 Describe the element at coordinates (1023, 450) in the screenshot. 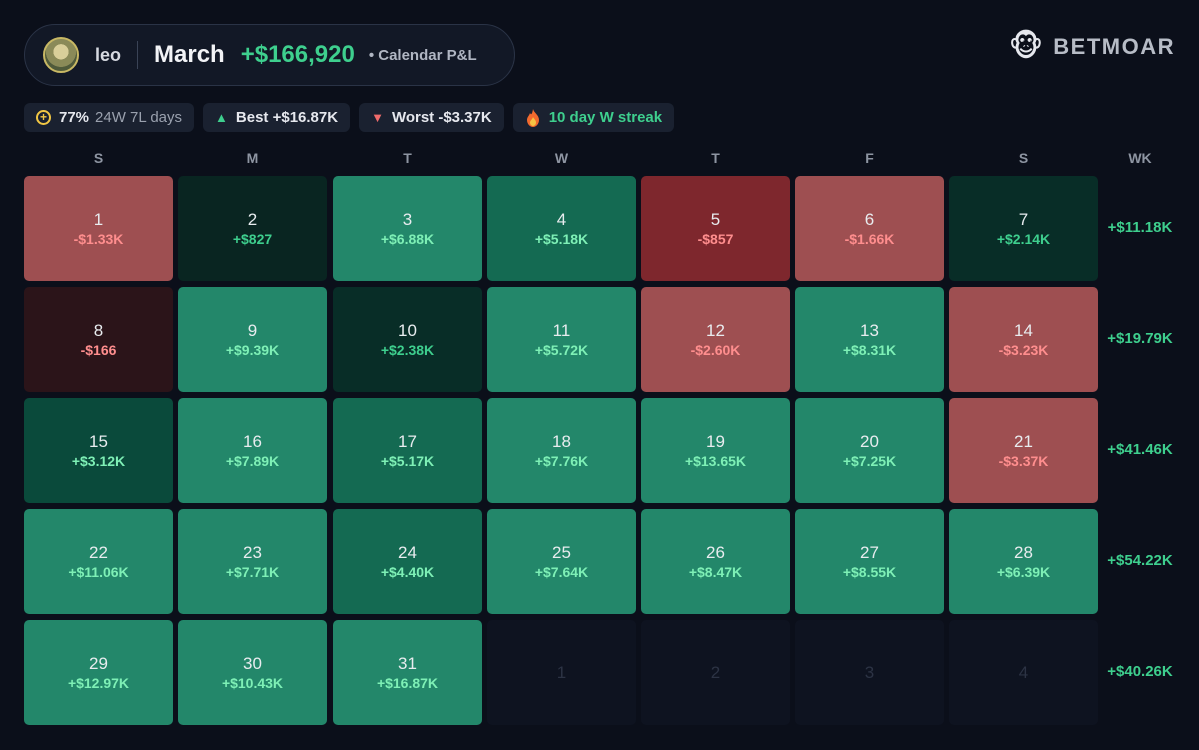

I see `calendar-day-cell: 21 -$3.37K` at that location.